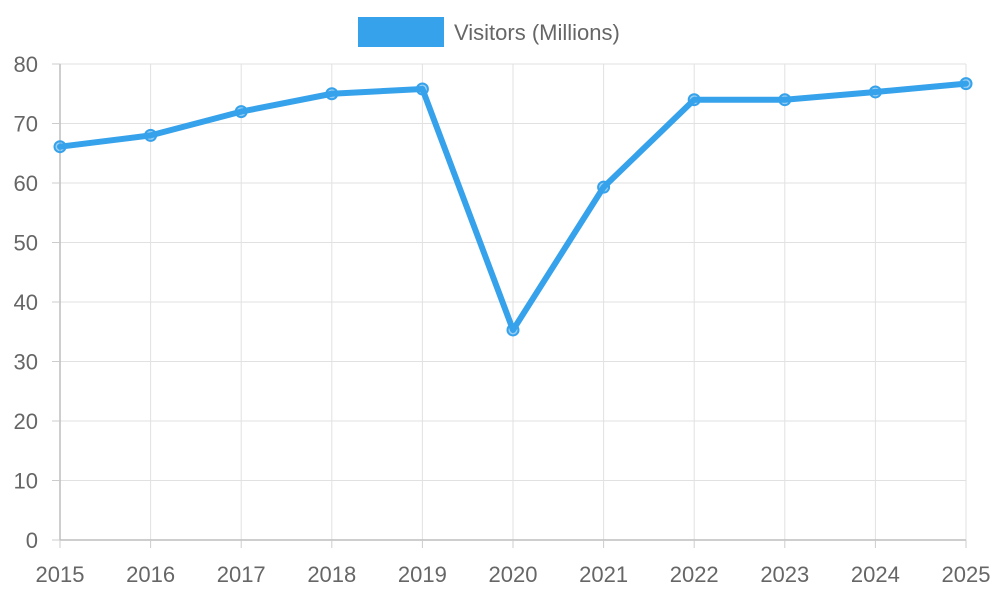 The image size is (1000, 600). What do you see at coordinates (537, 32) in the screenshot?
I see `legend-label: Visitors (Millions)` at bounding box center [537, 32].